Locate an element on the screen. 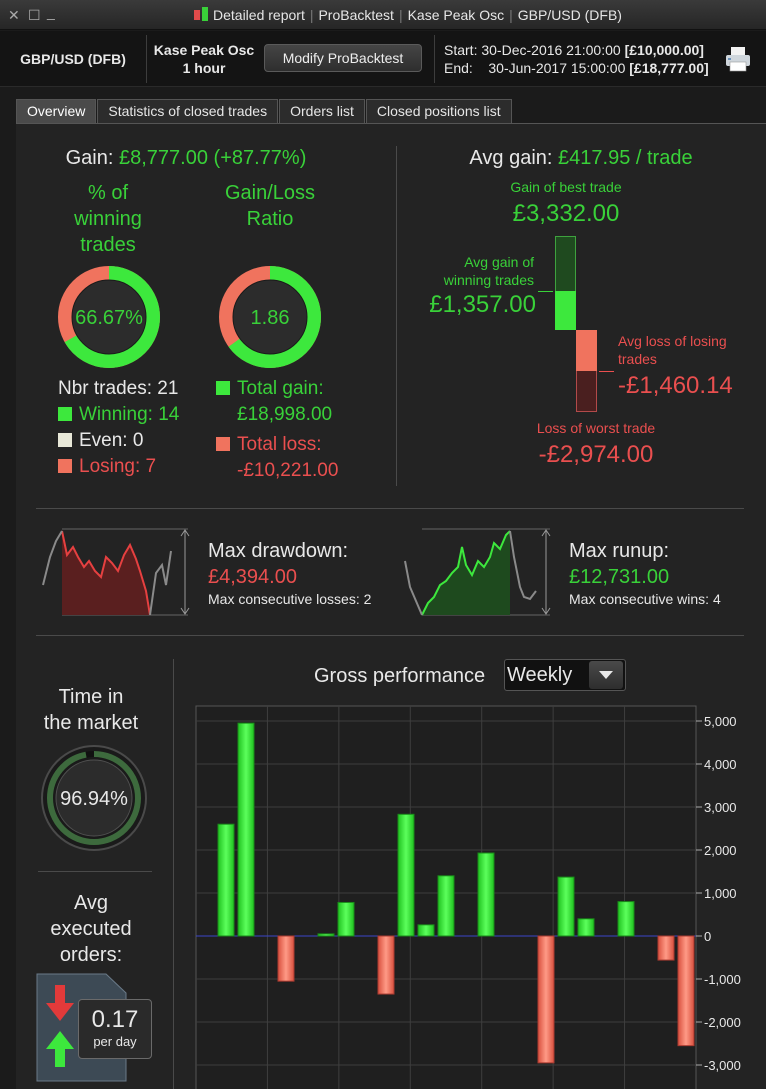 This screenshot has width=766, height=1089. gain-value: £8,777.00 (+87.77%) is located at coordinates (213, 158).